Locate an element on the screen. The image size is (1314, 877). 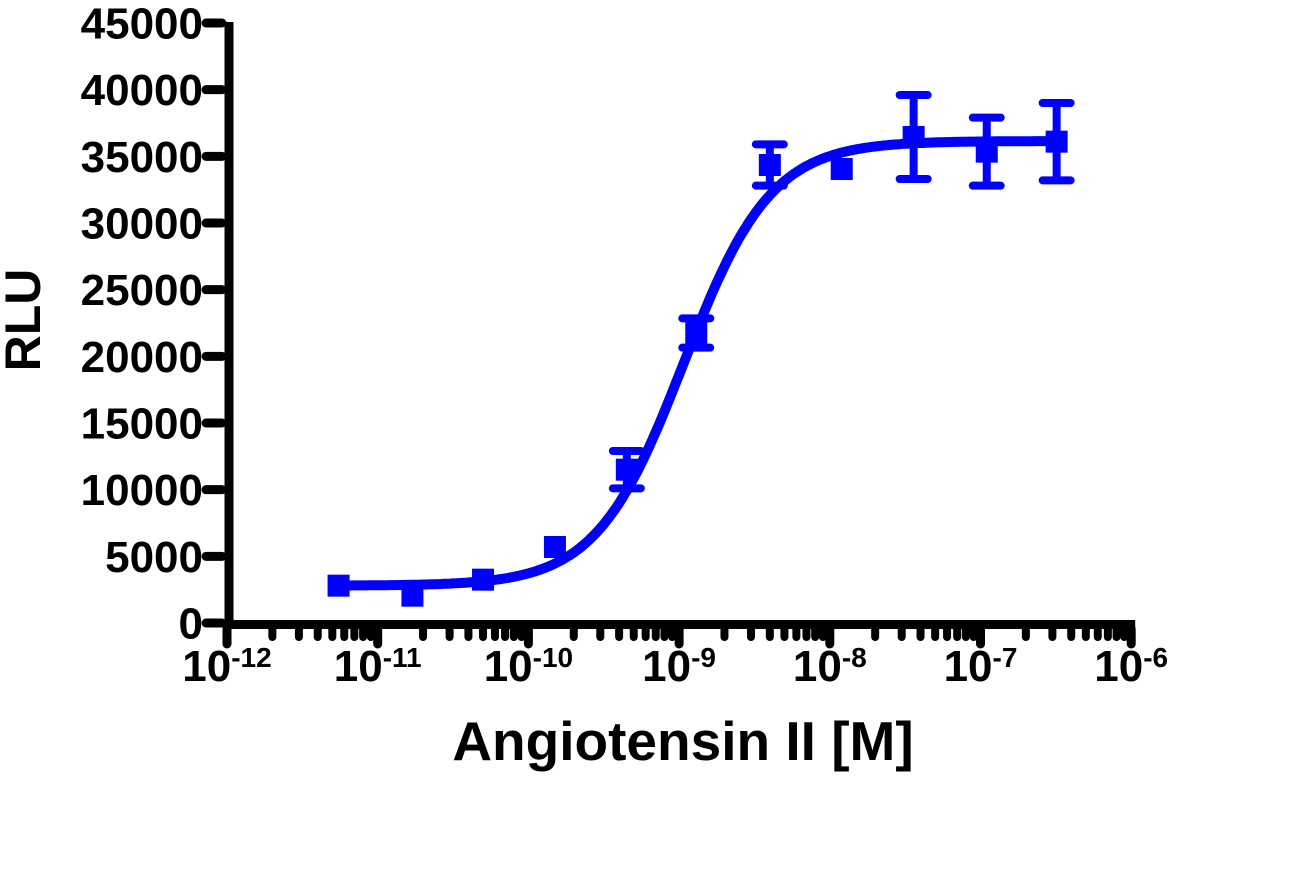
y-tick-label: 0 is located at coordinates (191, 624).